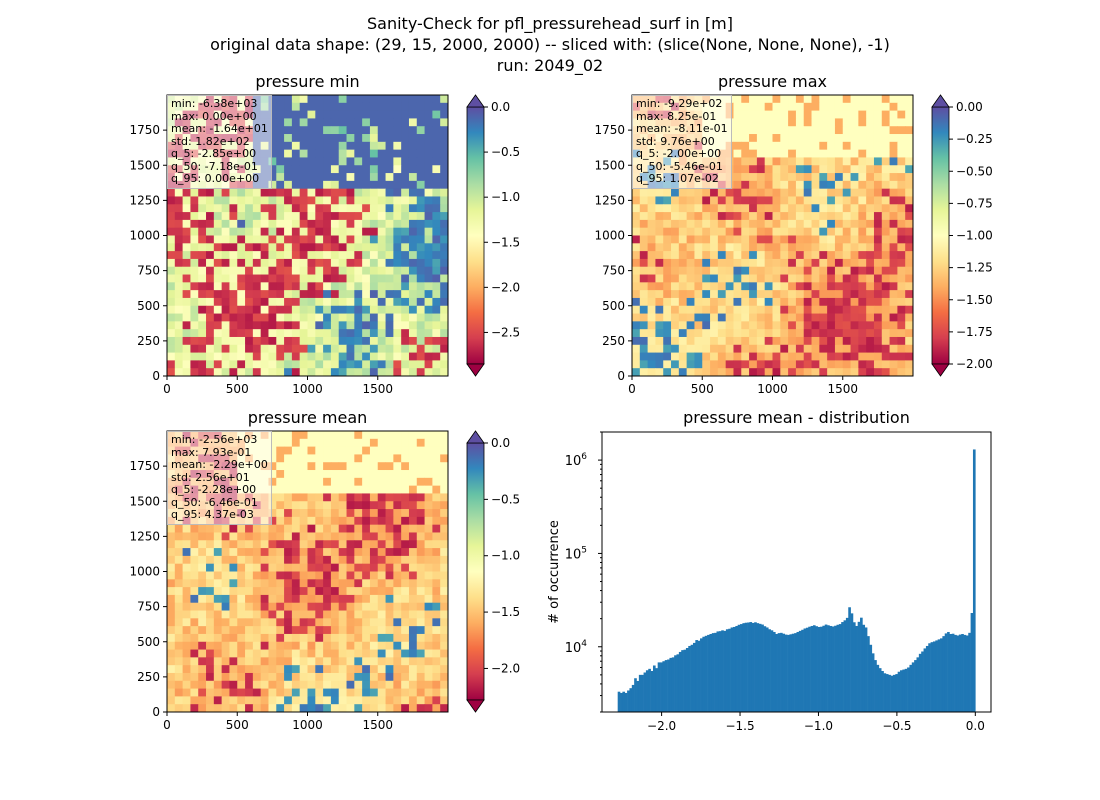  I want to click on colorbar-tick-label: −1.00, so click(974, 236).